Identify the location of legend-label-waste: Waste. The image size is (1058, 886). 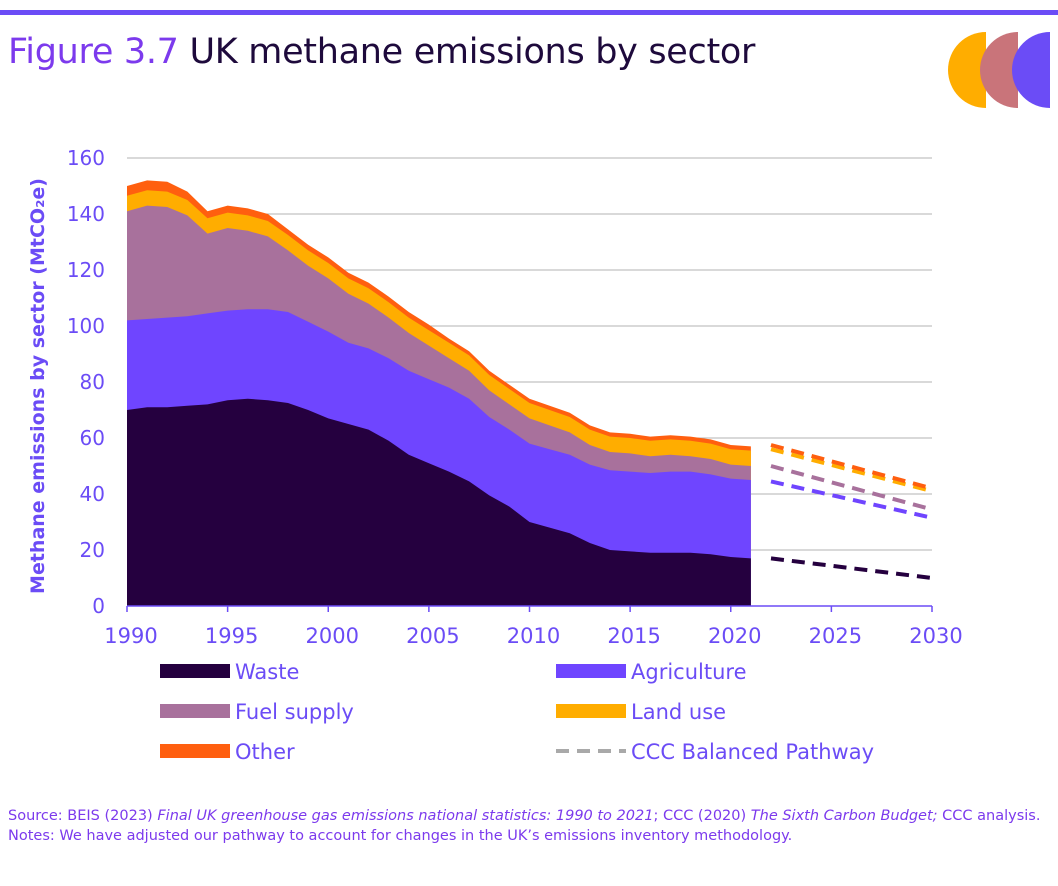
(267, 672).